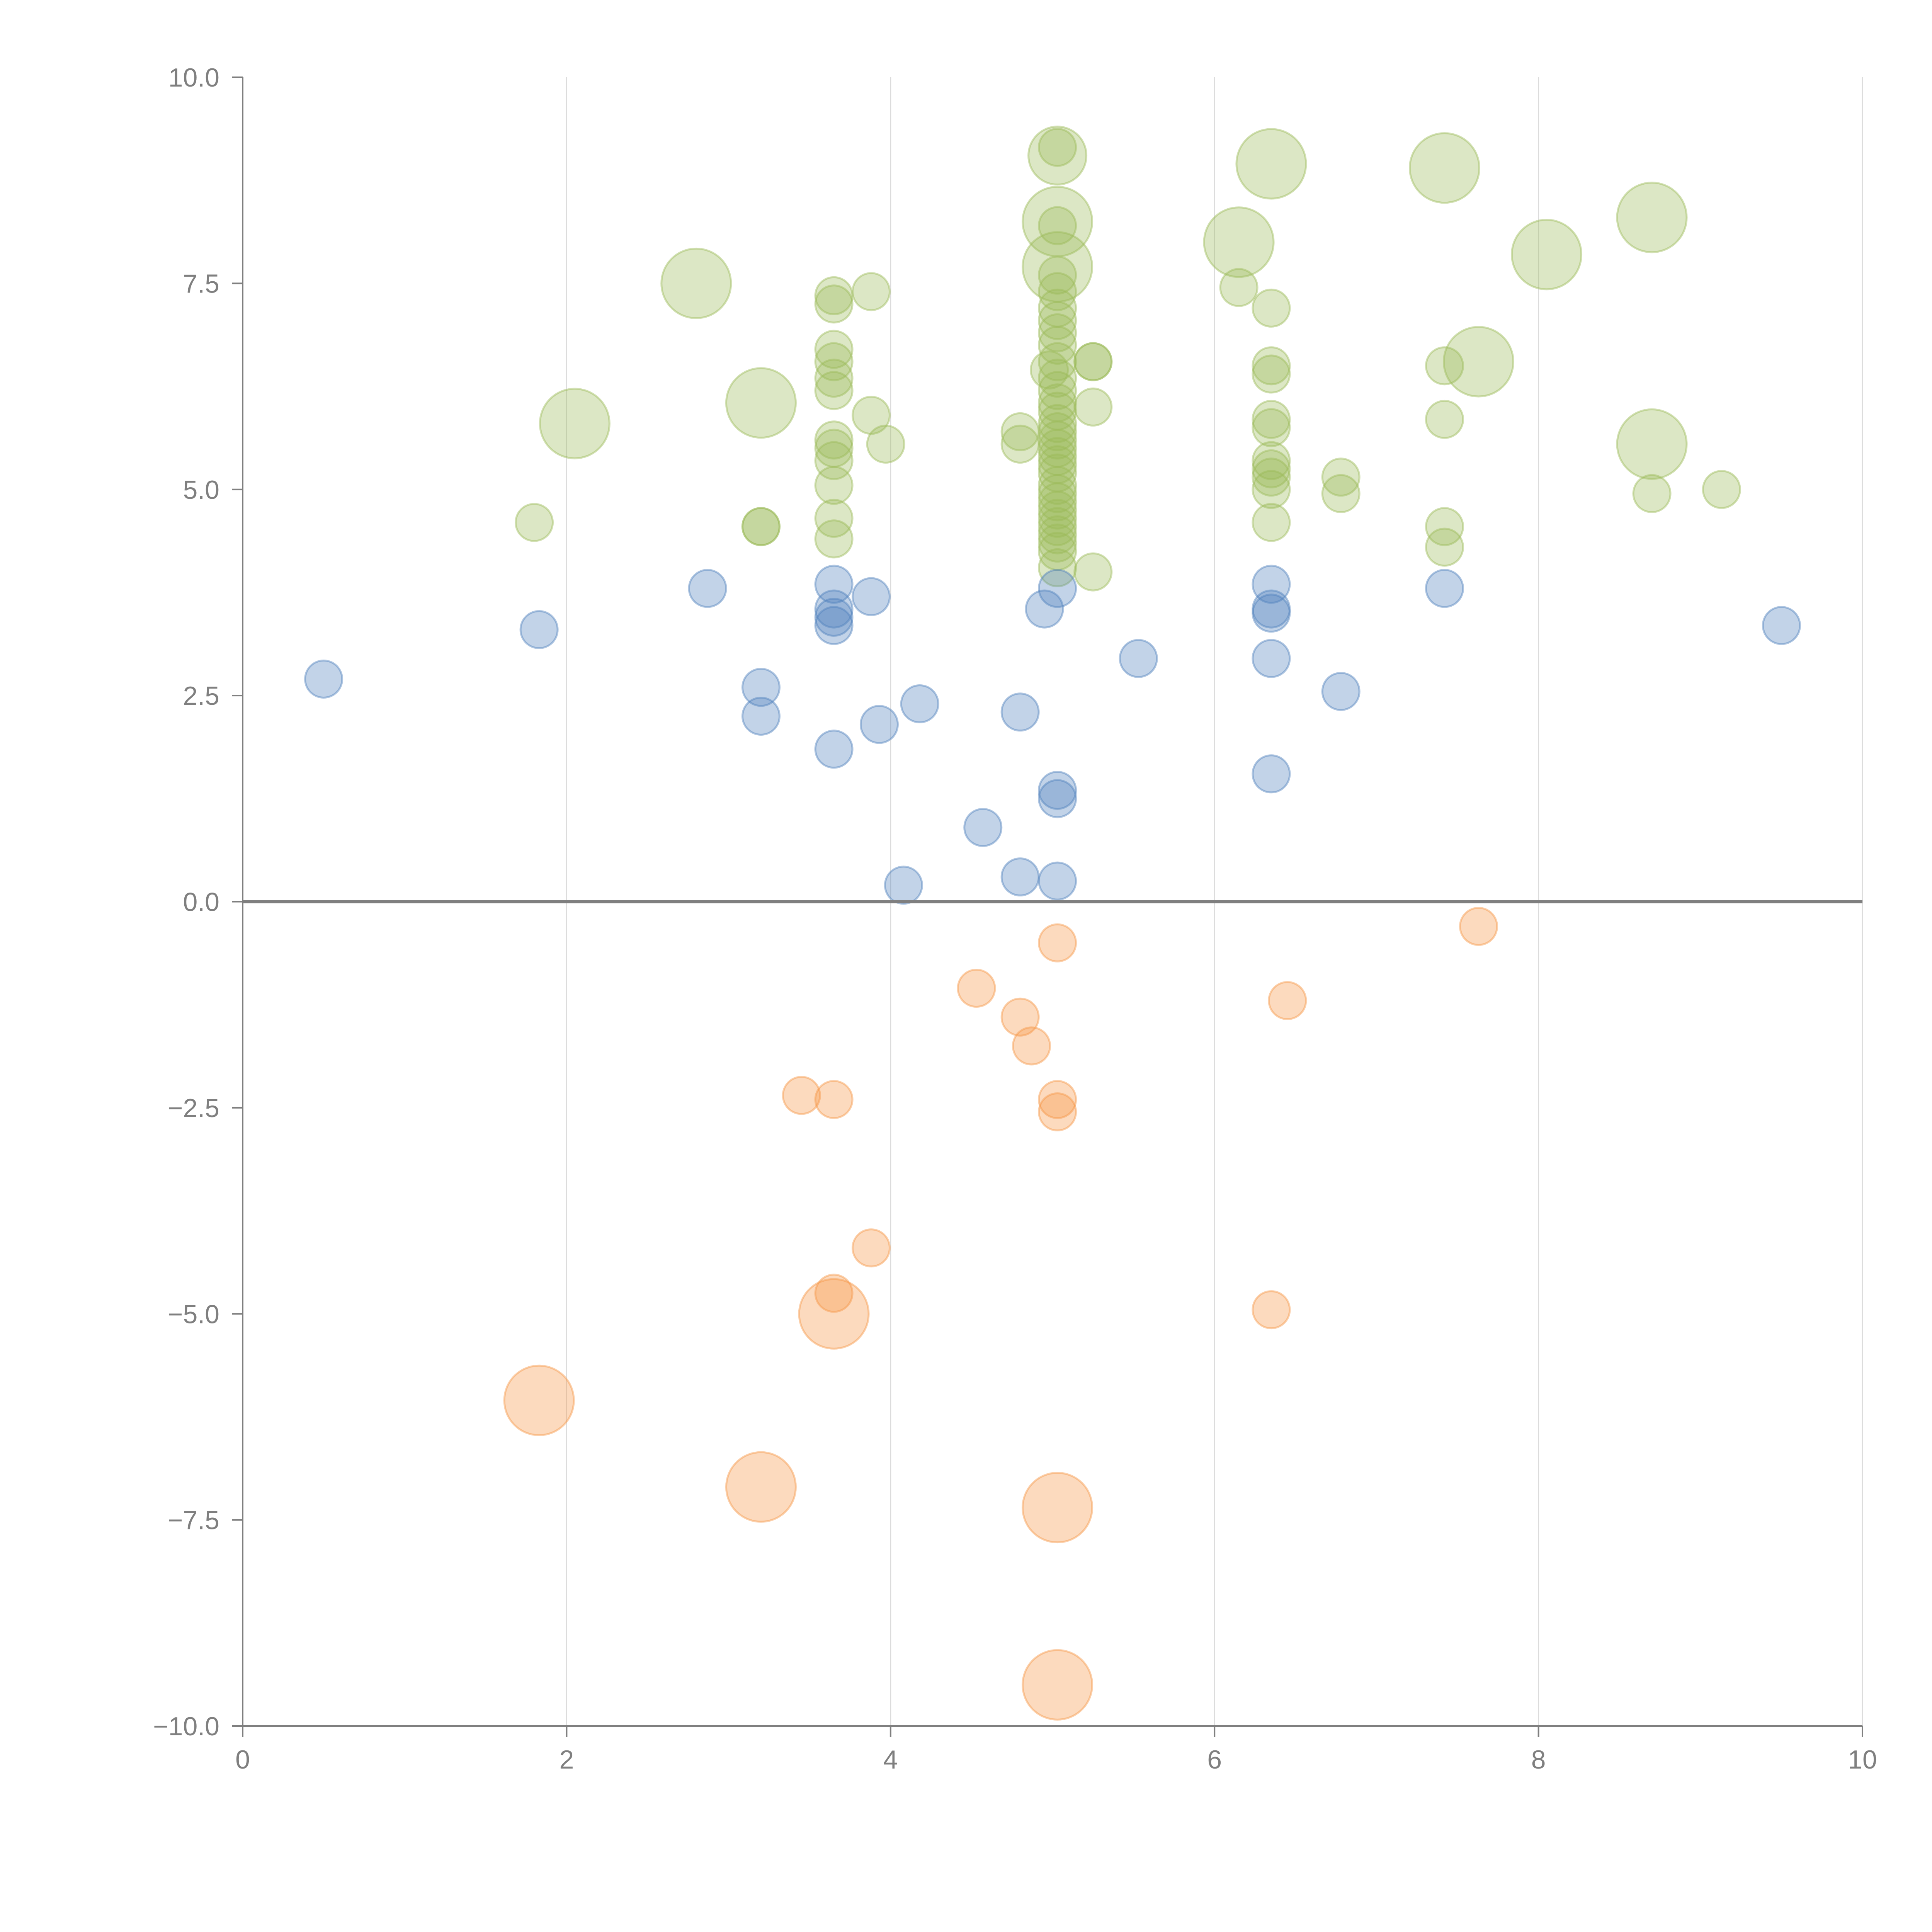  I want to click on y-tick-label: −5.0, so click(193, 1314).